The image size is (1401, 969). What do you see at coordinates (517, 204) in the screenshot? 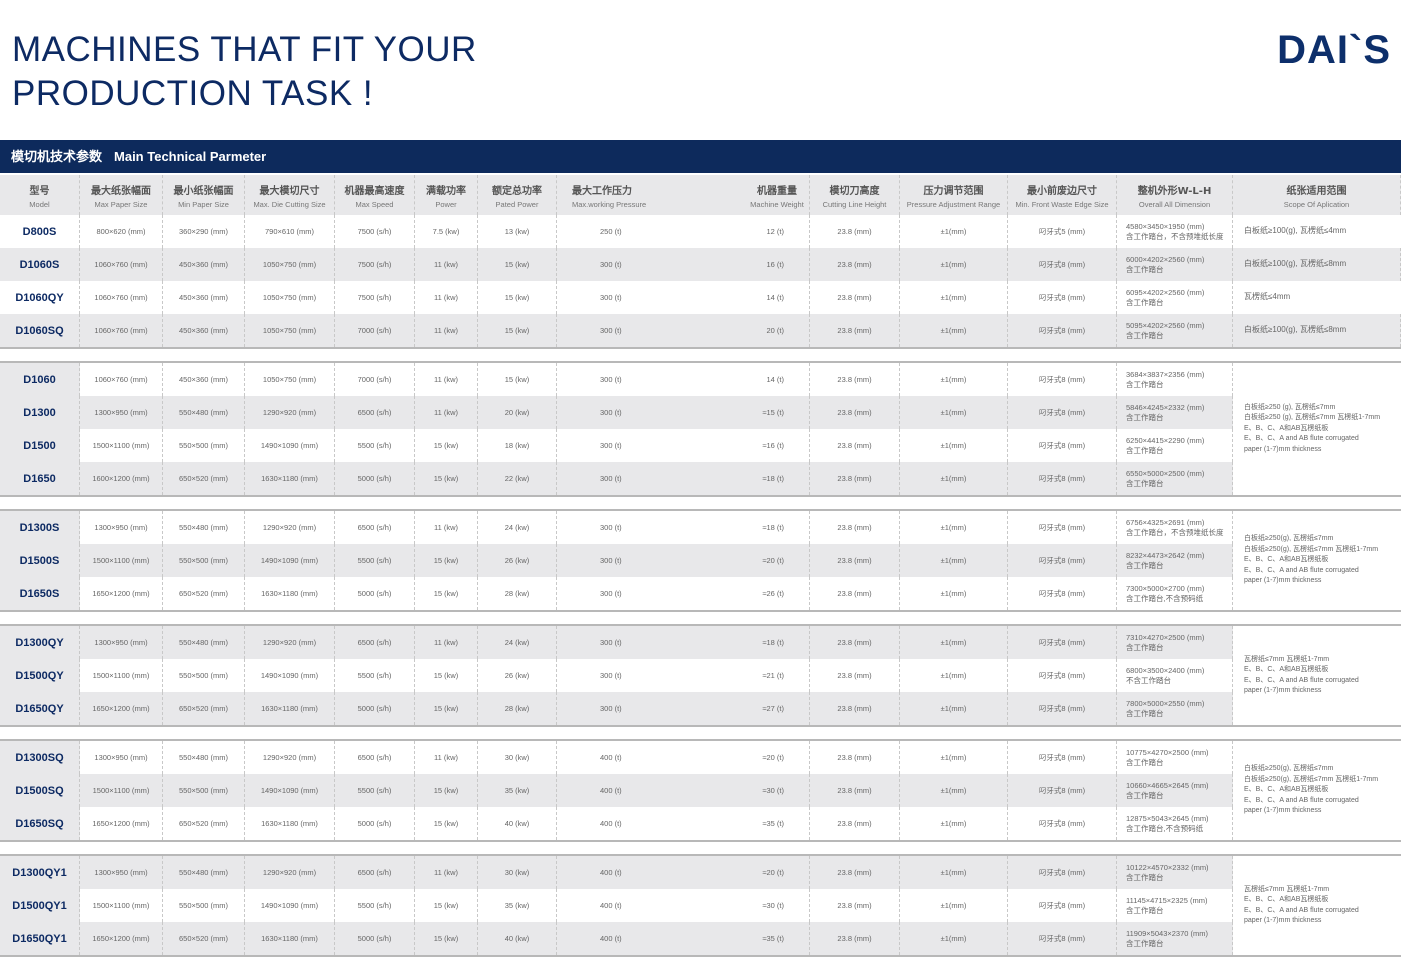
I see `column-header-en: Pated Power` at bounding box center [517, 204].